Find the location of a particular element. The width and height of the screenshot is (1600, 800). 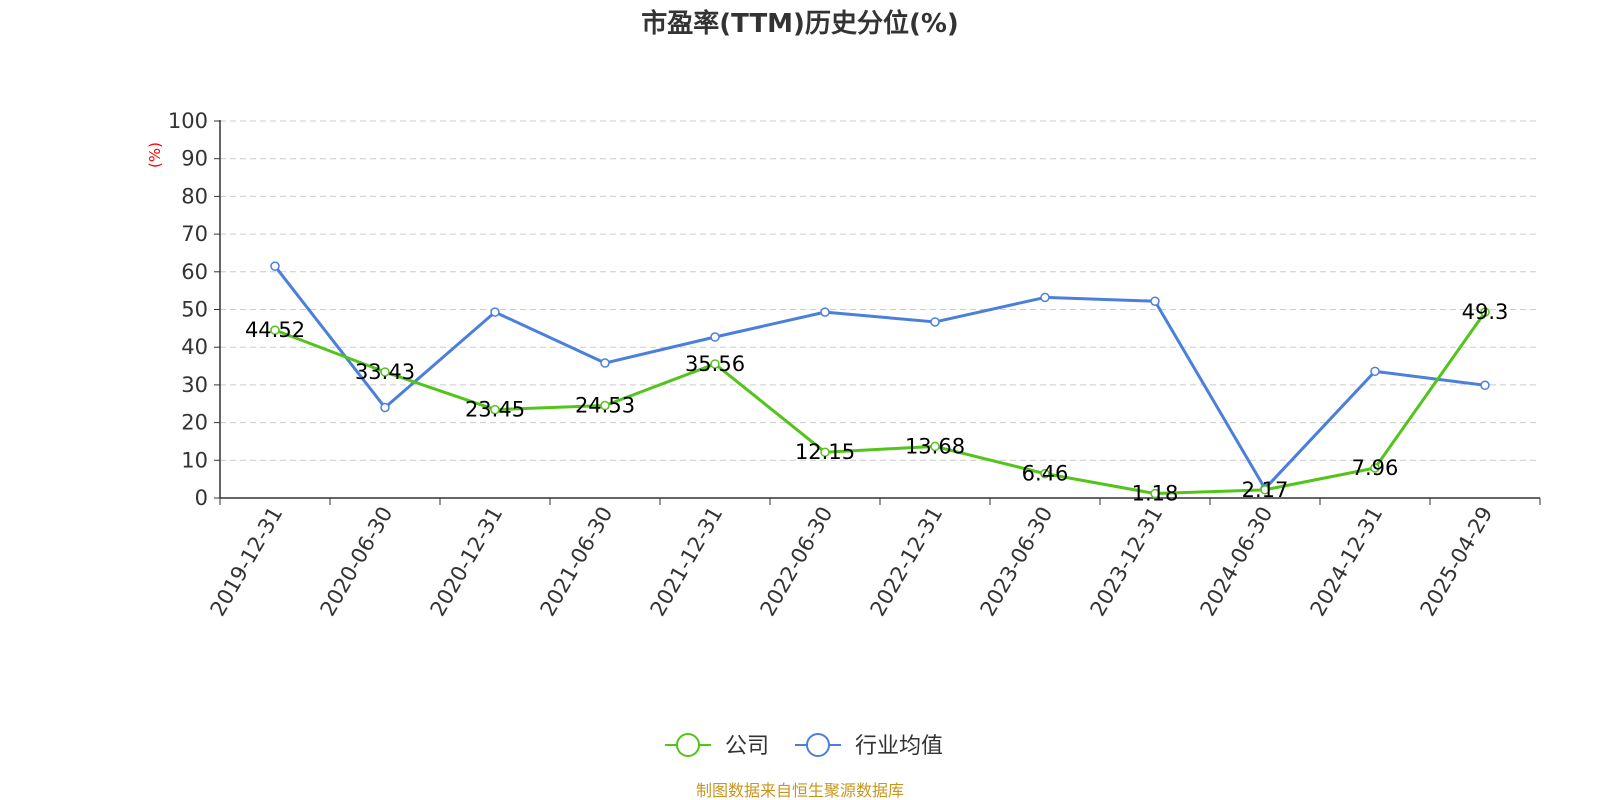

x-tick-label: 2020-12-31 is located at coordinates (467, 562).